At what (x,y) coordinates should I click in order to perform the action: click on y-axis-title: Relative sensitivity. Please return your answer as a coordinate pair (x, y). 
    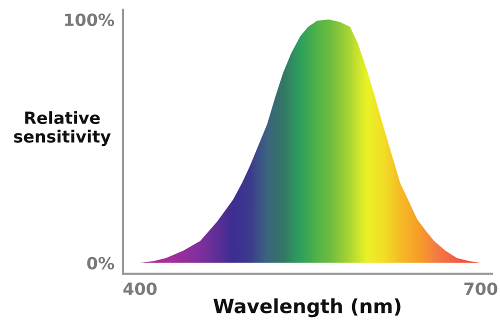
    Looking at the image, I should click on (62, 128).